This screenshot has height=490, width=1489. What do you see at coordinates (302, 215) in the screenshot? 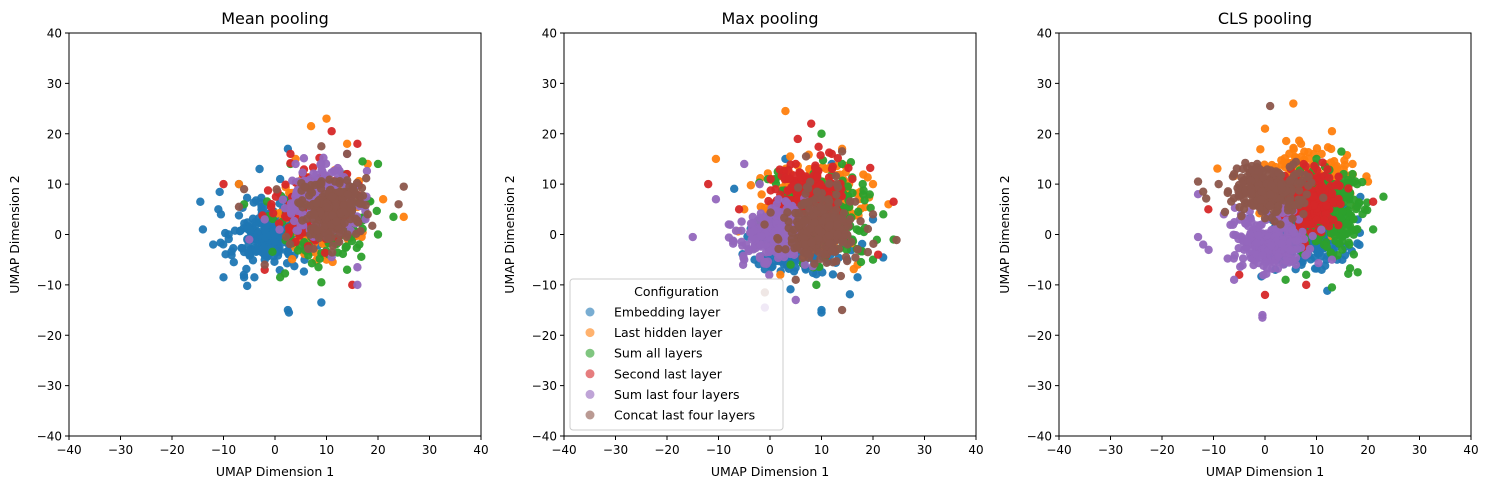
I see `scatter-points` at bounding box center [302, 215].